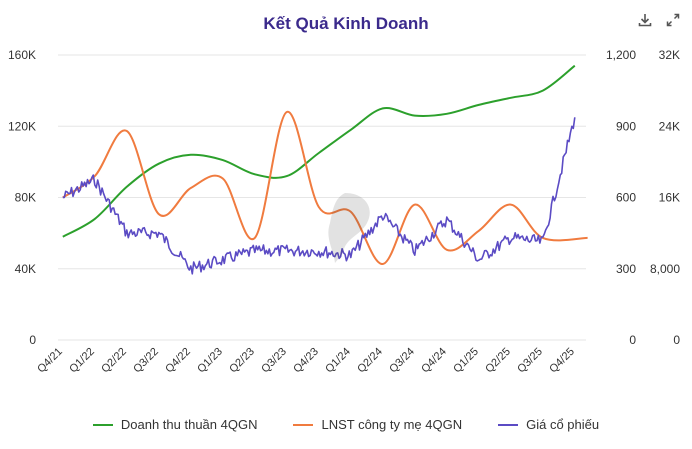 This screenshot has height=449, width=692. Describe the element at coordinates (563, 424) in the screenshot. I see `legend-label: Giá cổ phiếu` at that location.